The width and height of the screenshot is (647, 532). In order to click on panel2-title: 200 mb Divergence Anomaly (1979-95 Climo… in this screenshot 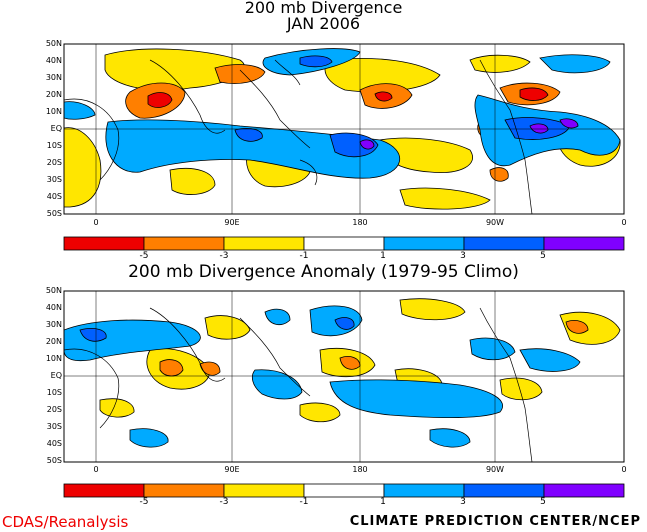, I will do `click(323, 272)`.